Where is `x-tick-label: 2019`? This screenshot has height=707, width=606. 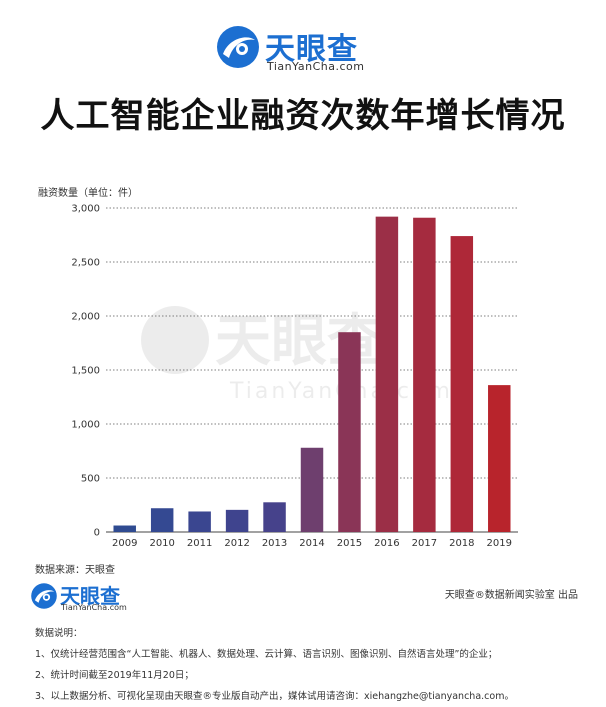
x-tick-label: 2019 is located at coordinates (499, 543).